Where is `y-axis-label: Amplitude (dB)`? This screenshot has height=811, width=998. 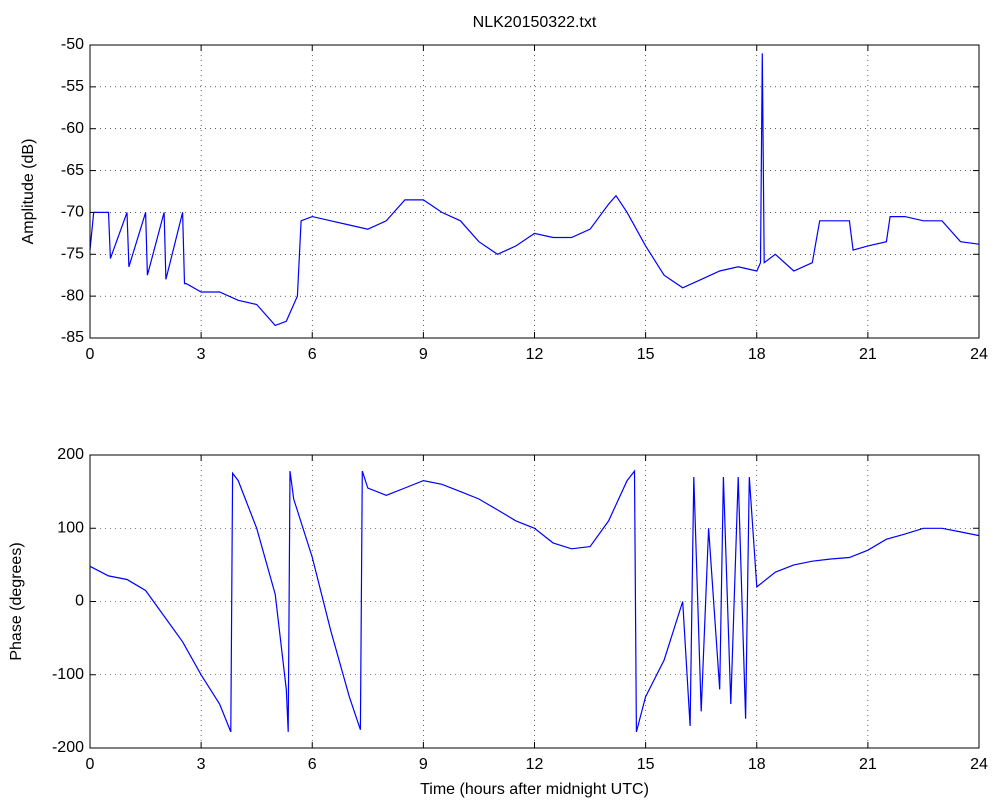
y-axis-label: Amplitude (dB) is located at coordinates (28, 192).